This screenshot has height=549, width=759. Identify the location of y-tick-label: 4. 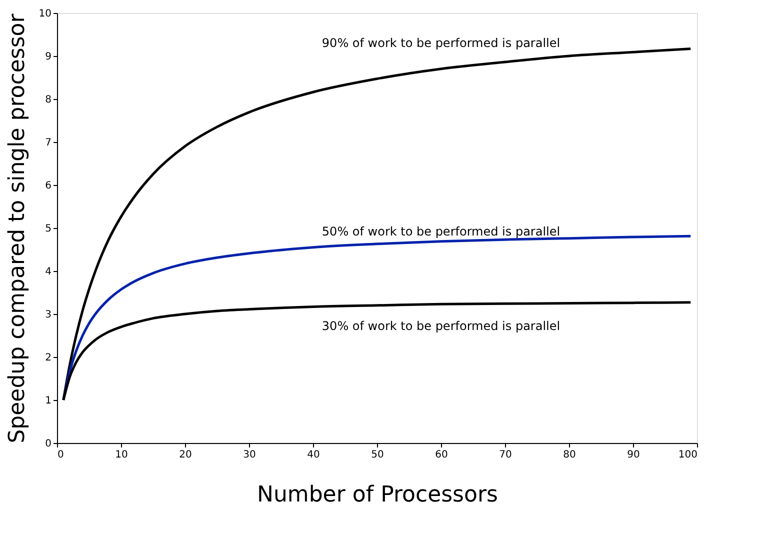
(48, 272).